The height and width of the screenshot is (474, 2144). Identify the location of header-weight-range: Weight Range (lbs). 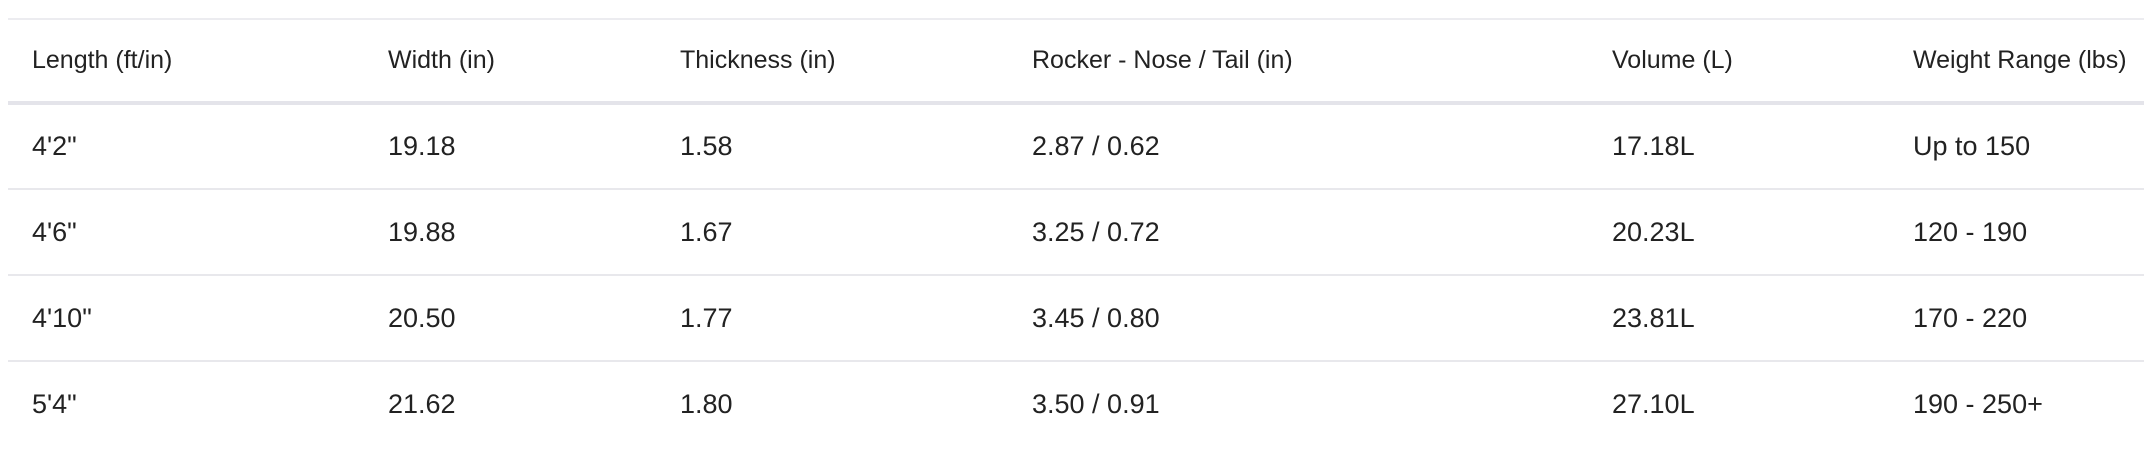
(2020, 60).